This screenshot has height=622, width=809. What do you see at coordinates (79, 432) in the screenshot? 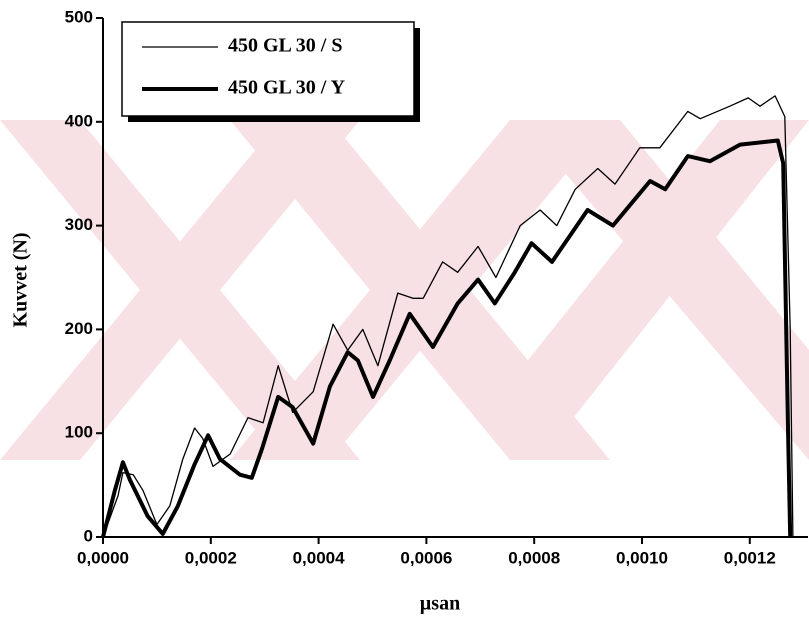
I see `y-tick-label: 100` at bounding box center [79, 432].